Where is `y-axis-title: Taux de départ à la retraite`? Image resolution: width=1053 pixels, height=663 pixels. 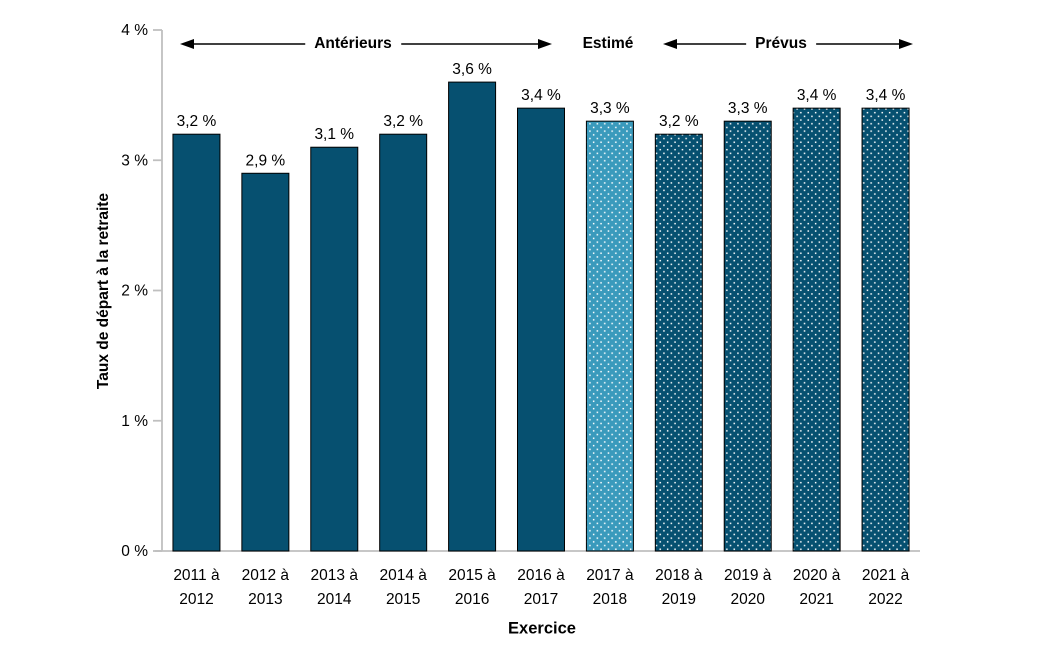
y-axis-title: Taux de départ à la retraite is located at coordinates (103, 291).